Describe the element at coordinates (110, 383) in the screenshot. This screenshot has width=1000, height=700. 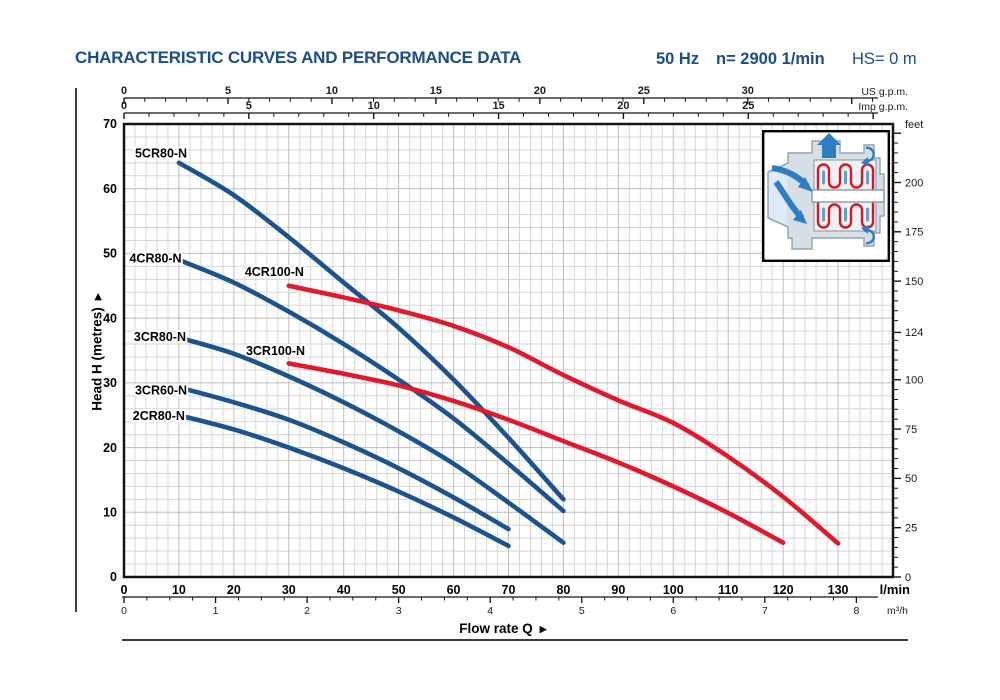
I see `head-tick-label: 30` at that location.